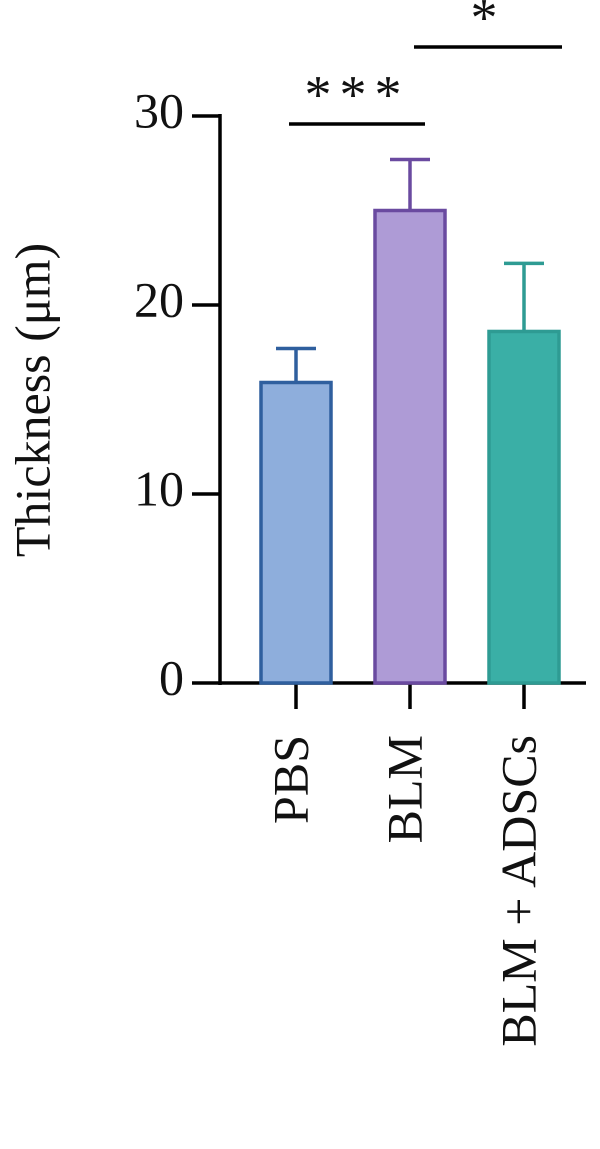  Describe the element at coordinates (518, 891) in the screenshot. I see `x-tick-label: BLM + ADSCs` at that location.